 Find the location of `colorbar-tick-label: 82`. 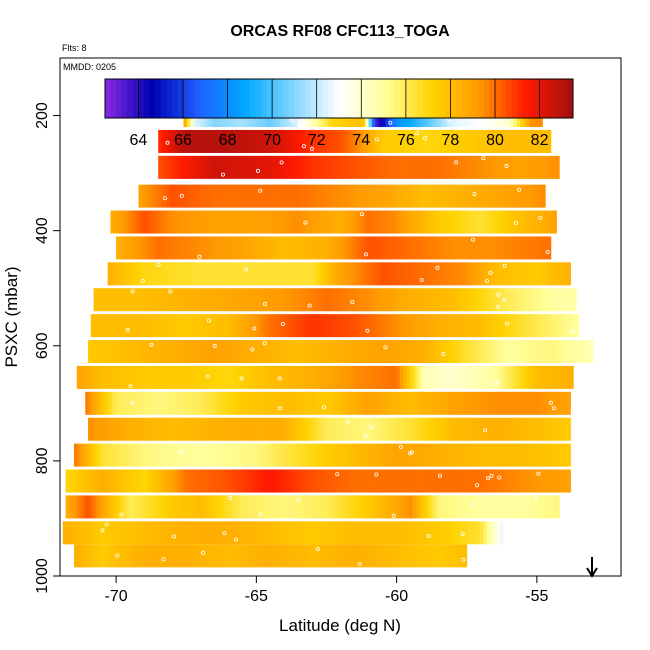

colorbar-tick-label: 82 is located at coordinates (540, 140).